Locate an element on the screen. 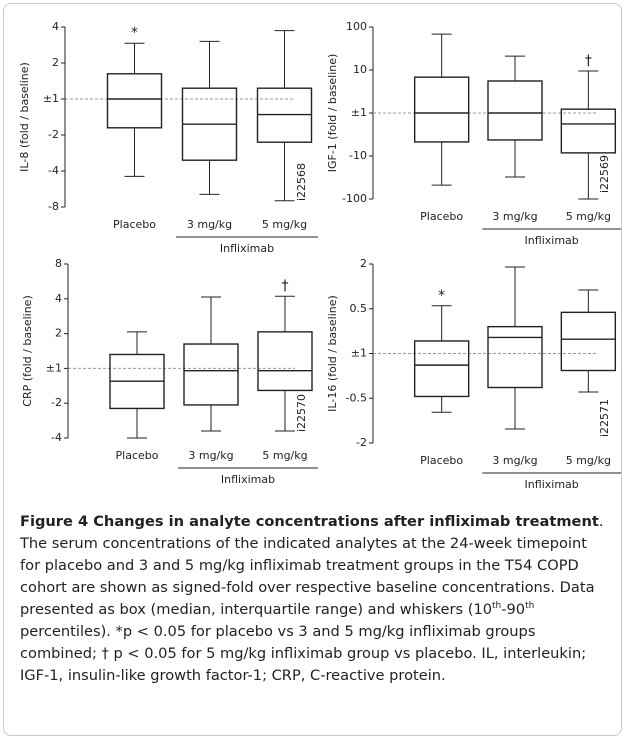  y-tick-label: 100 is located at coordinates (356, 26).